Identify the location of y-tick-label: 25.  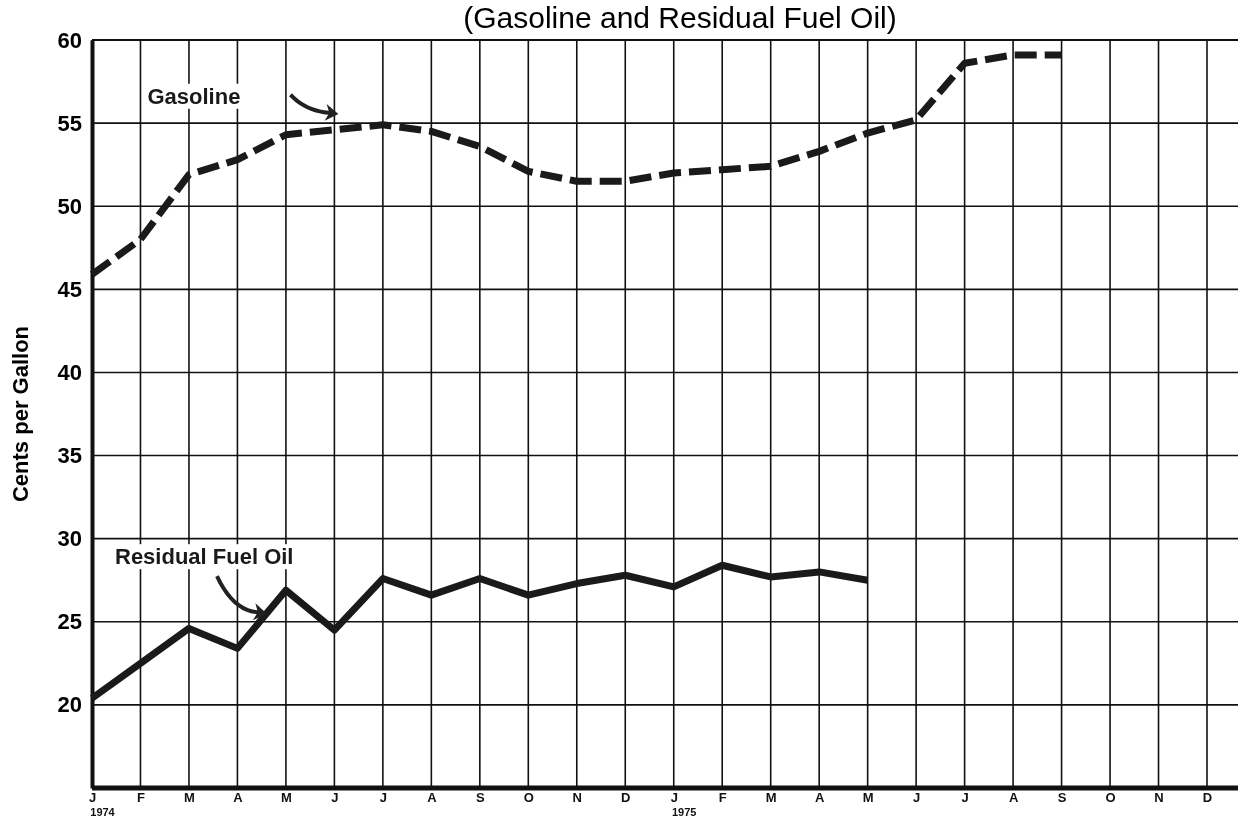
(69, 622).